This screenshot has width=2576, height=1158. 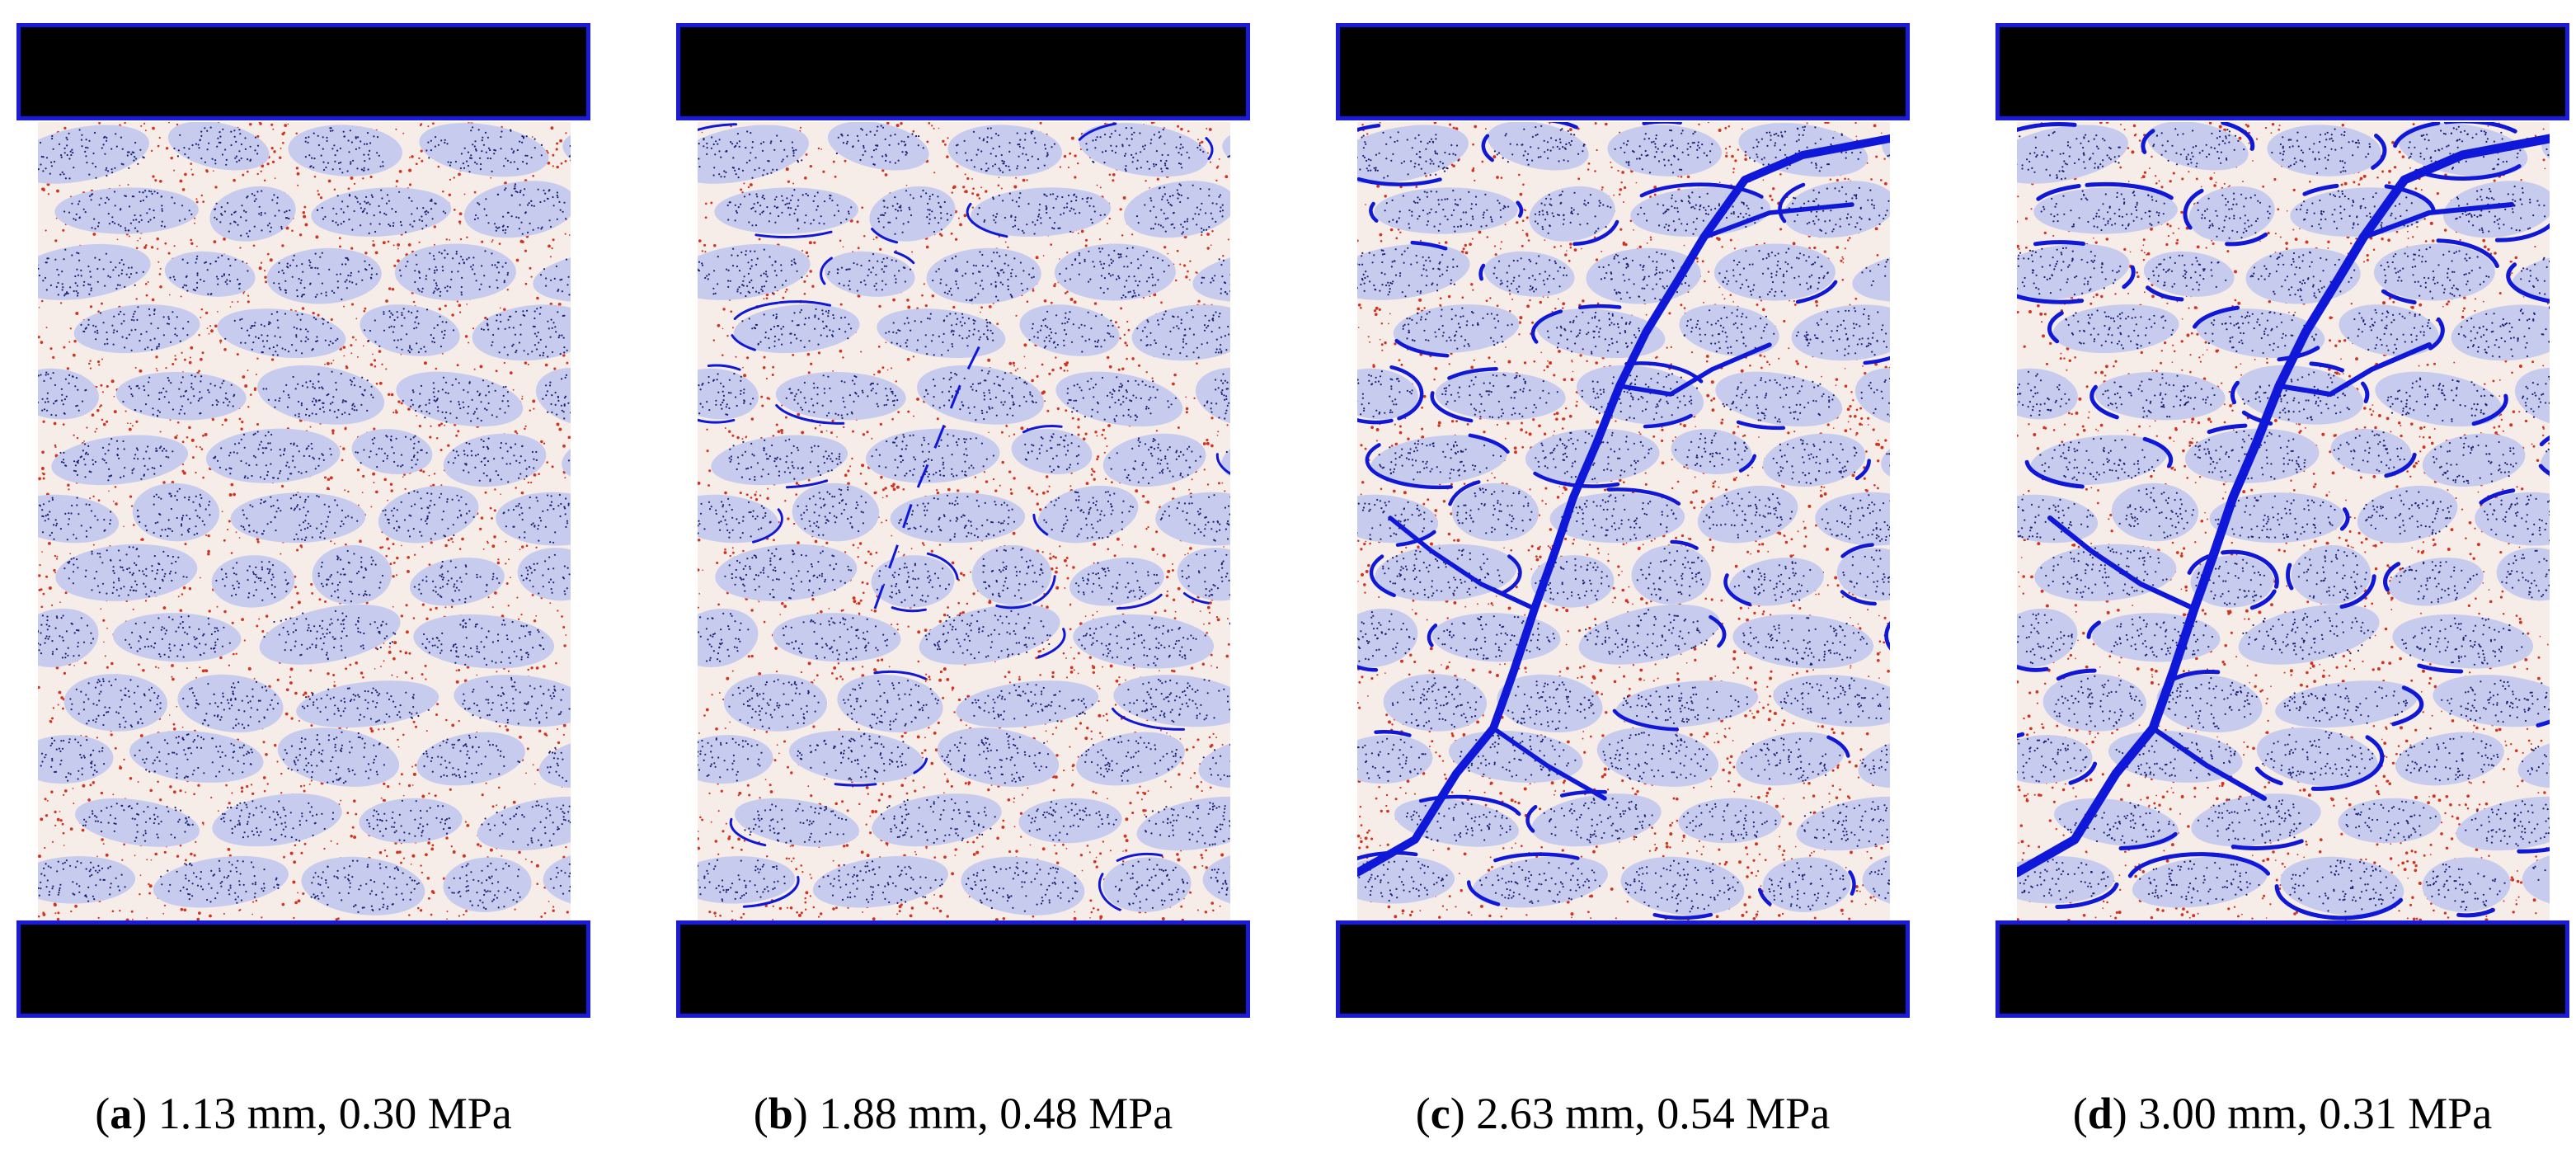 I want to click on caption-letter: d, so click(x=2100, y=1113).